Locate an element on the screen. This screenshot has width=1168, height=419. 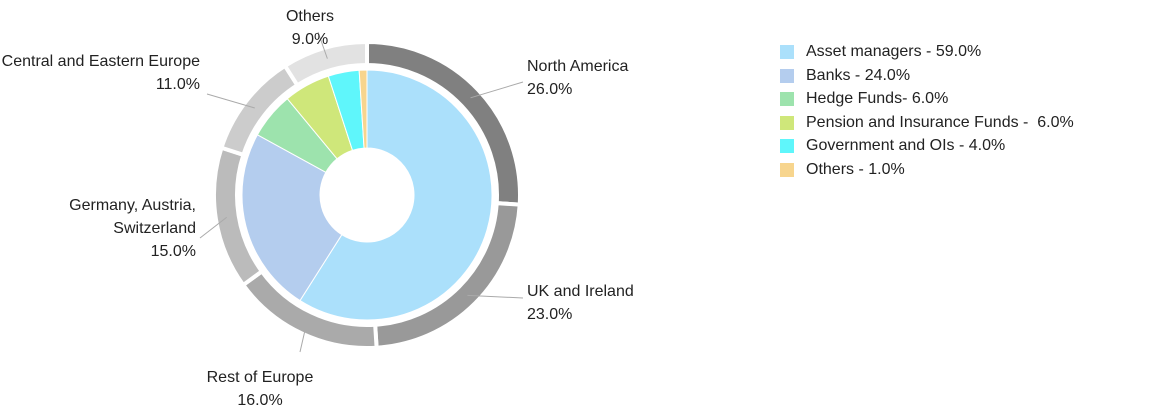
slice-label: Central and Eastern Europe 11.0% is located at coordinates (100, 73).